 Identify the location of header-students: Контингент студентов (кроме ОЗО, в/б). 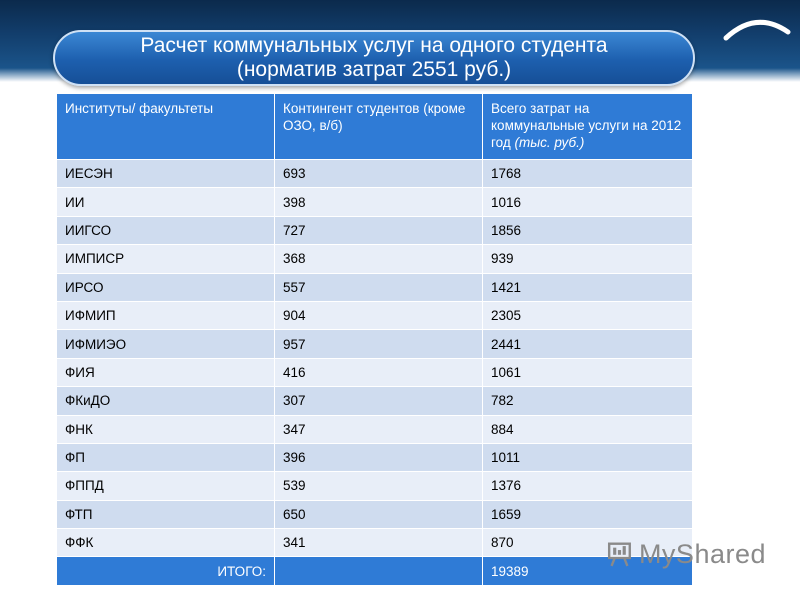
(378, 126).